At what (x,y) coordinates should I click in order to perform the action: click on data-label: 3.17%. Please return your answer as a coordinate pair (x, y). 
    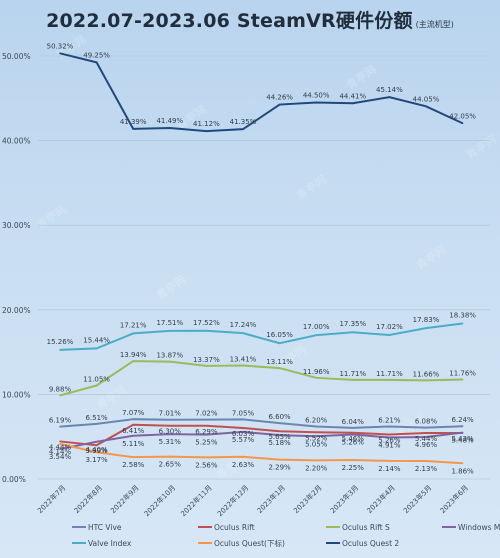
    Looking at the image, I should click on (96, 460).